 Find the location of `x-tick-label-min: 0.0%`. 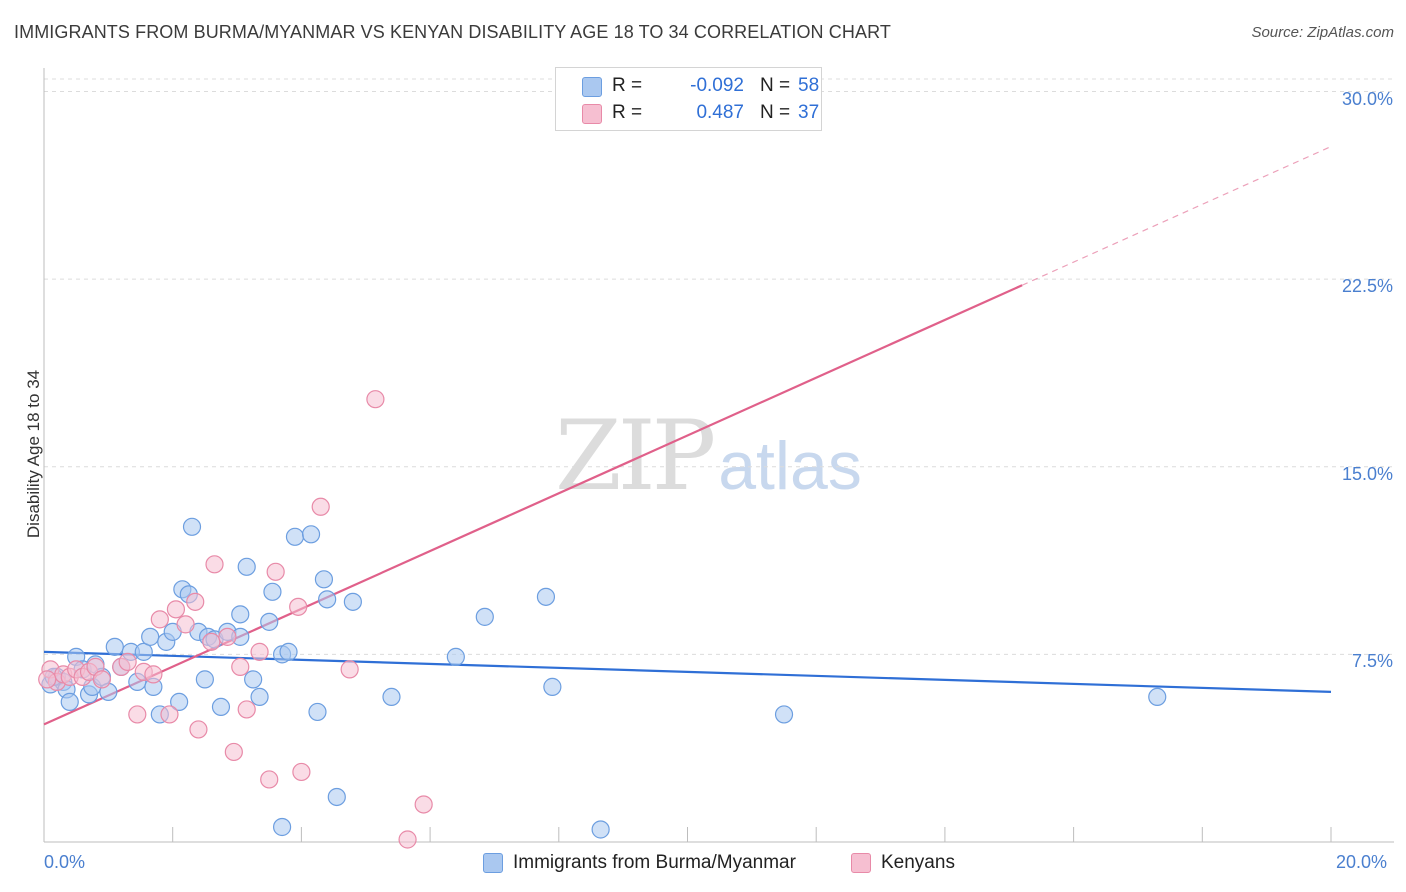

x-tick-label-min: 0.0% is located at coordinates (65, 862).